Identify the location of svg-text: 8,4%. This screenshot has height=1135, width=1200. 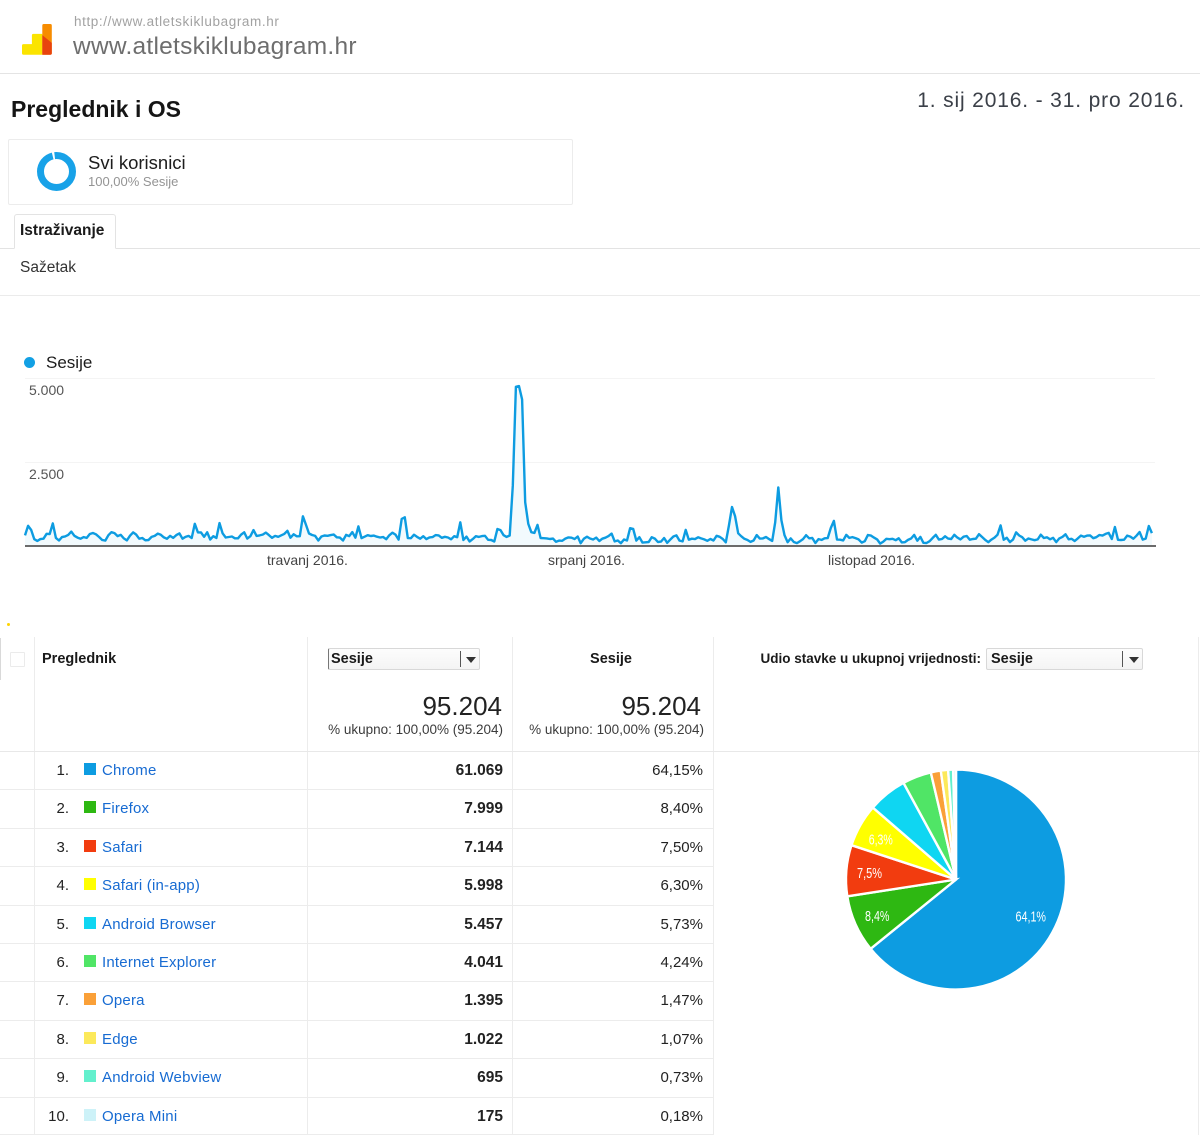
(877, 916).